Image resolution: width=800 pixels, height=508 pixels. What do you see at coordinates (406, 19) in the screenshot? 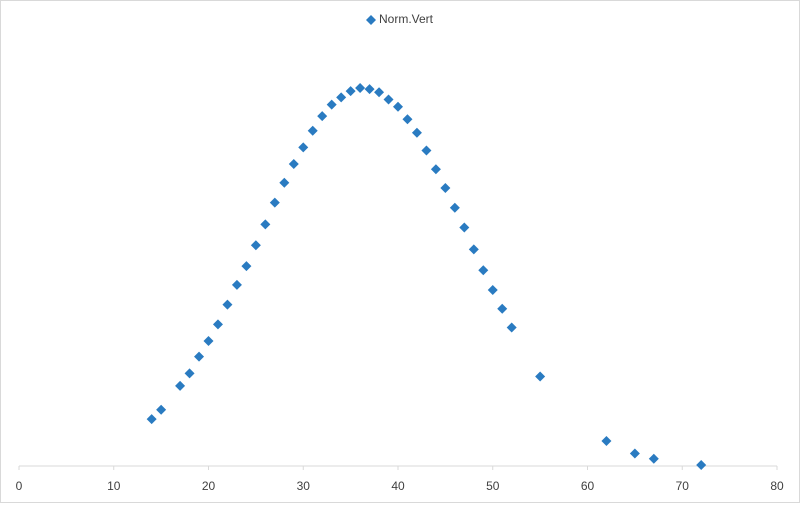
I see `legend-label: Norm.Vert` at bounding box center [406, 19].